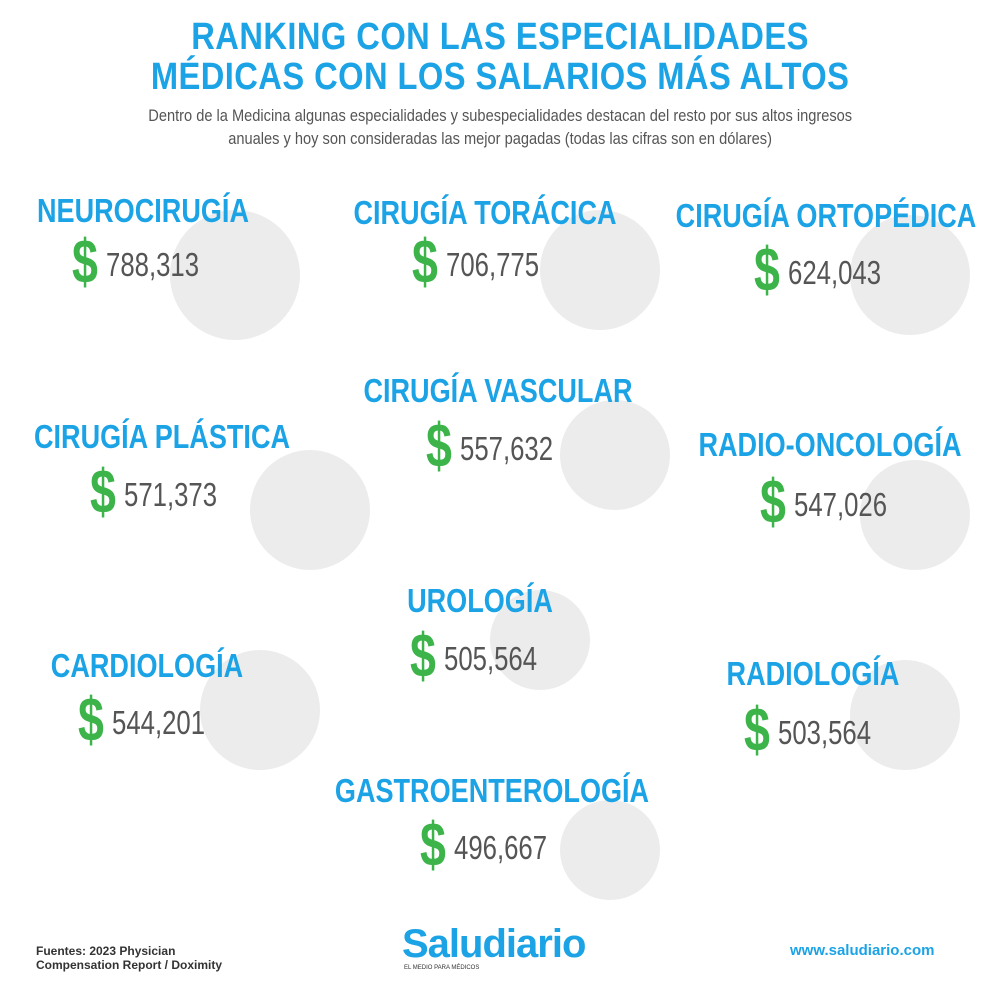 Image resolution: width=1000 pixels, height=1000 pixels. I want to click on specialty-name: CIRUGÍA VASCULAR, so click(498, 390).